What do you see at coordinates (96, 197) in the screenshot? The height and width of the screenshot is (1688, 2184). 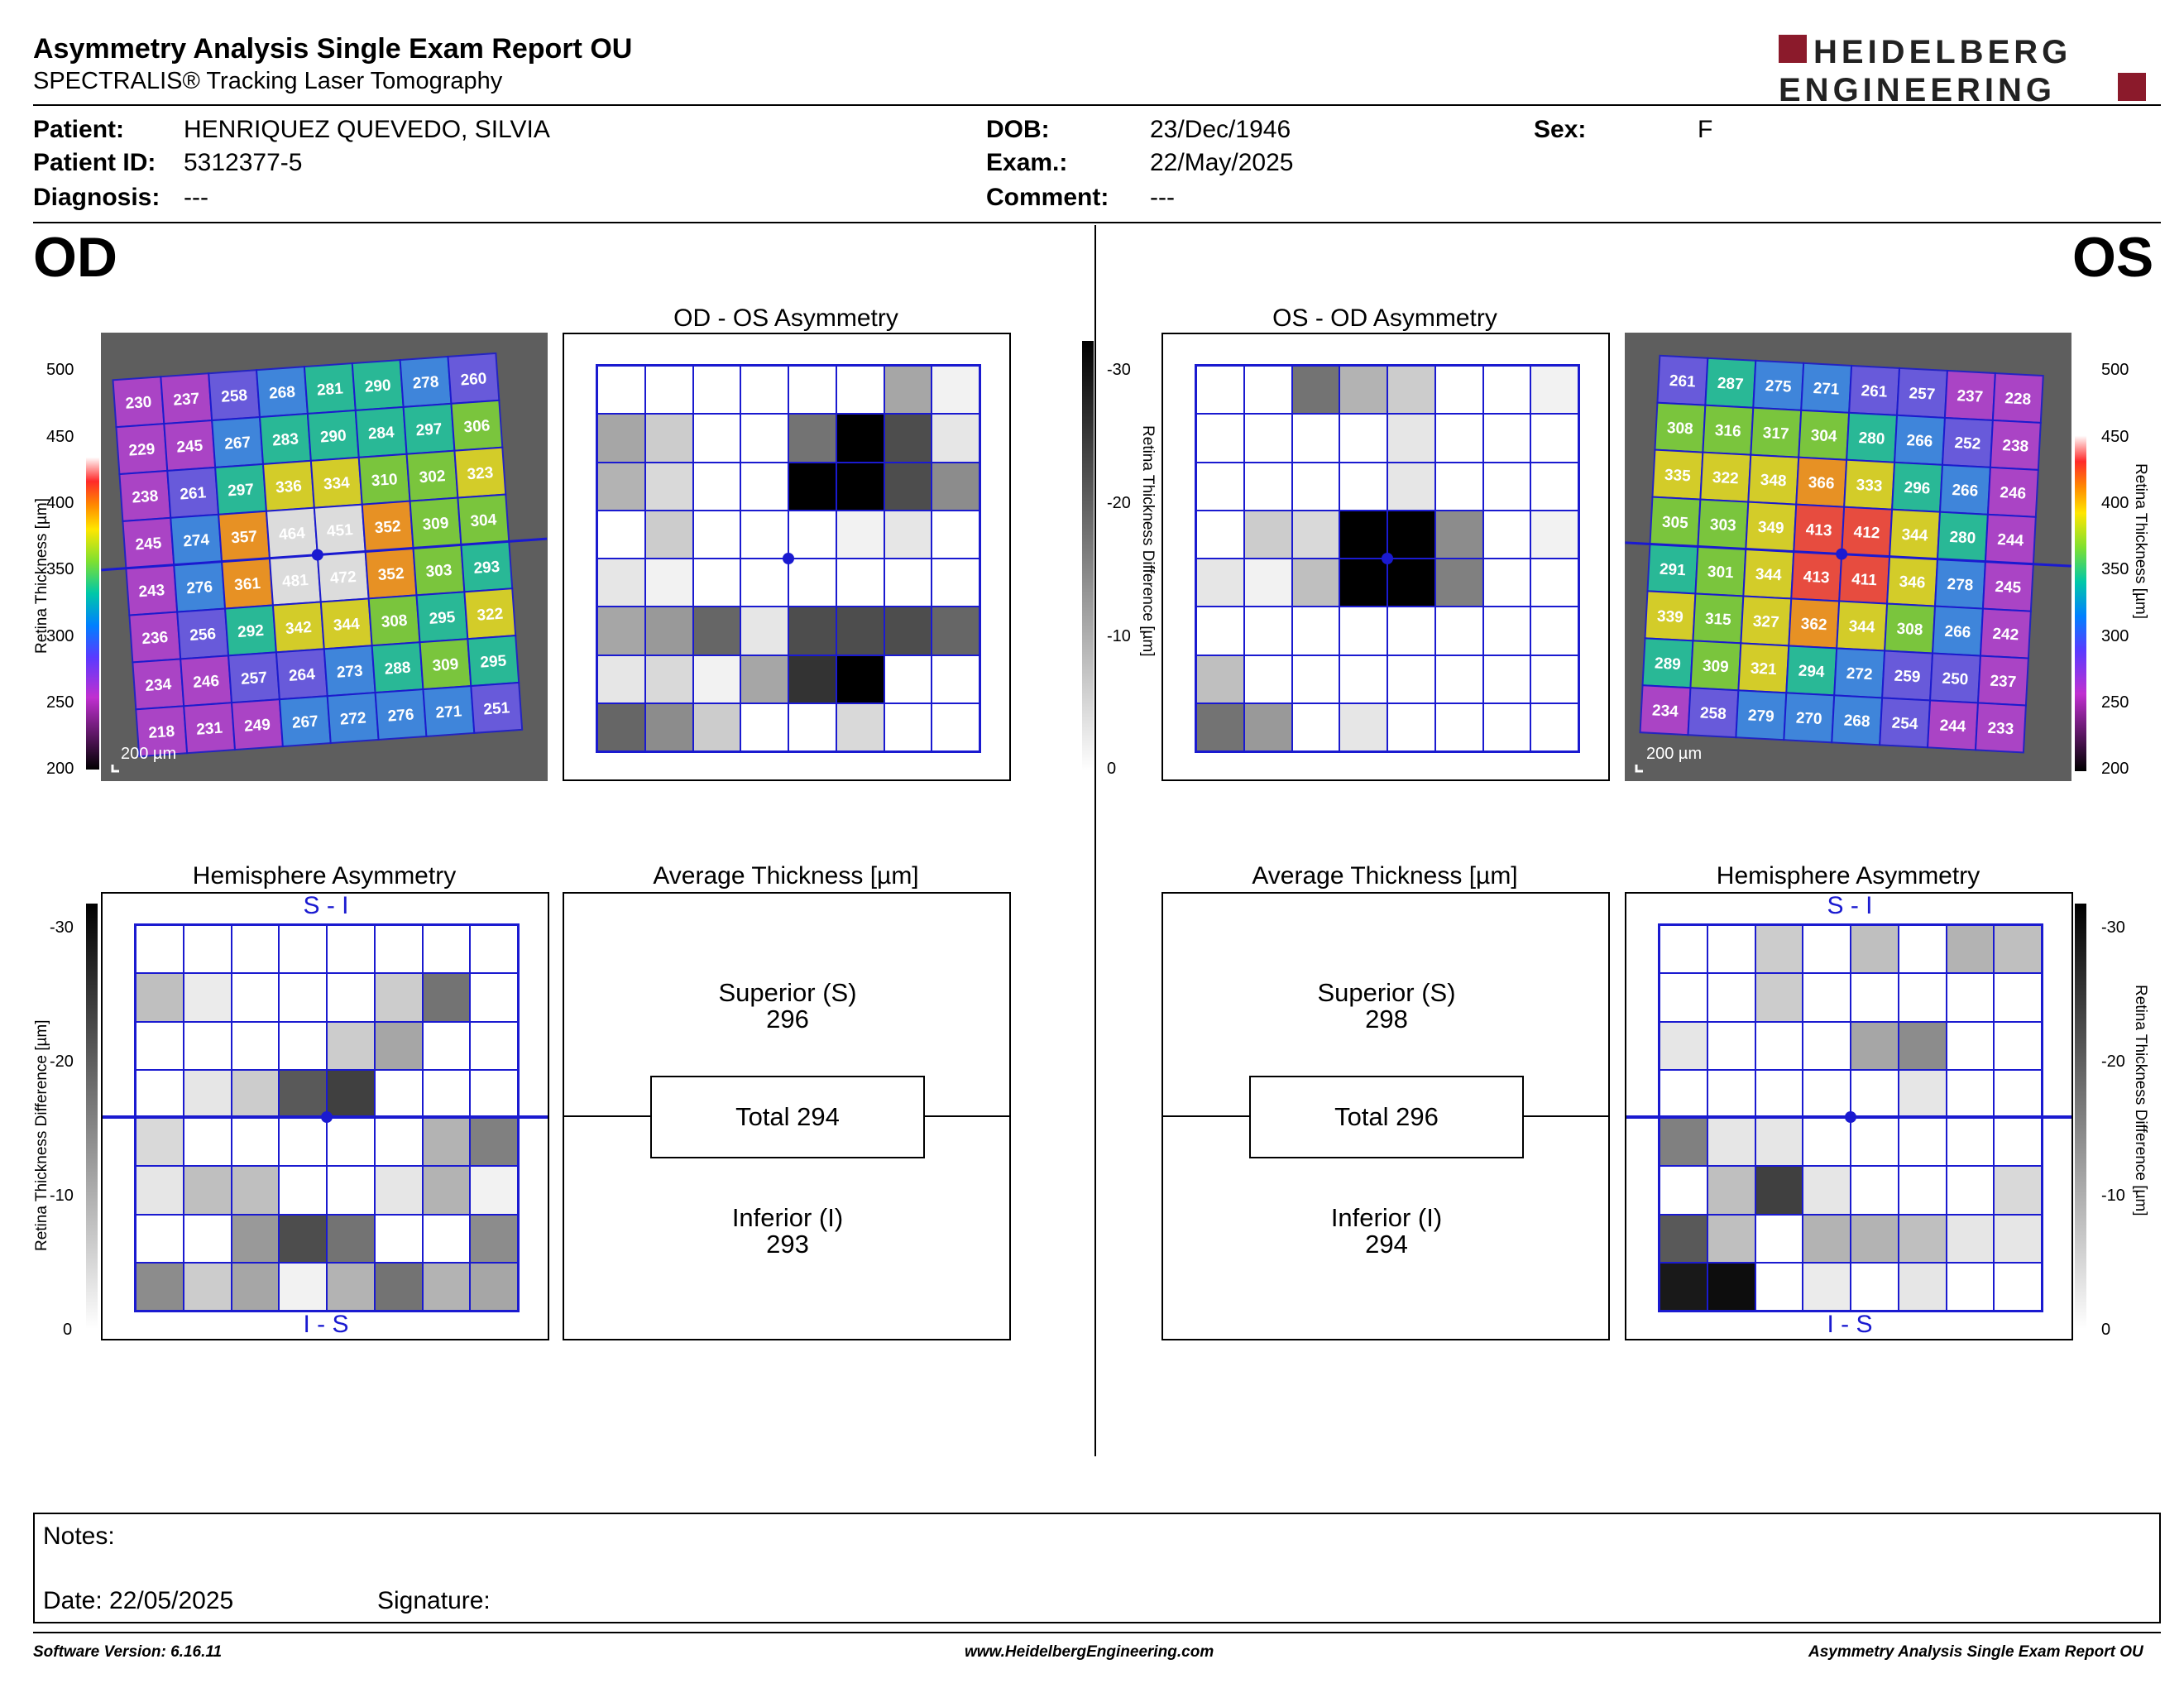 I see `diagnosis-label: Diagnosis:` at bounding box center [96, 197].